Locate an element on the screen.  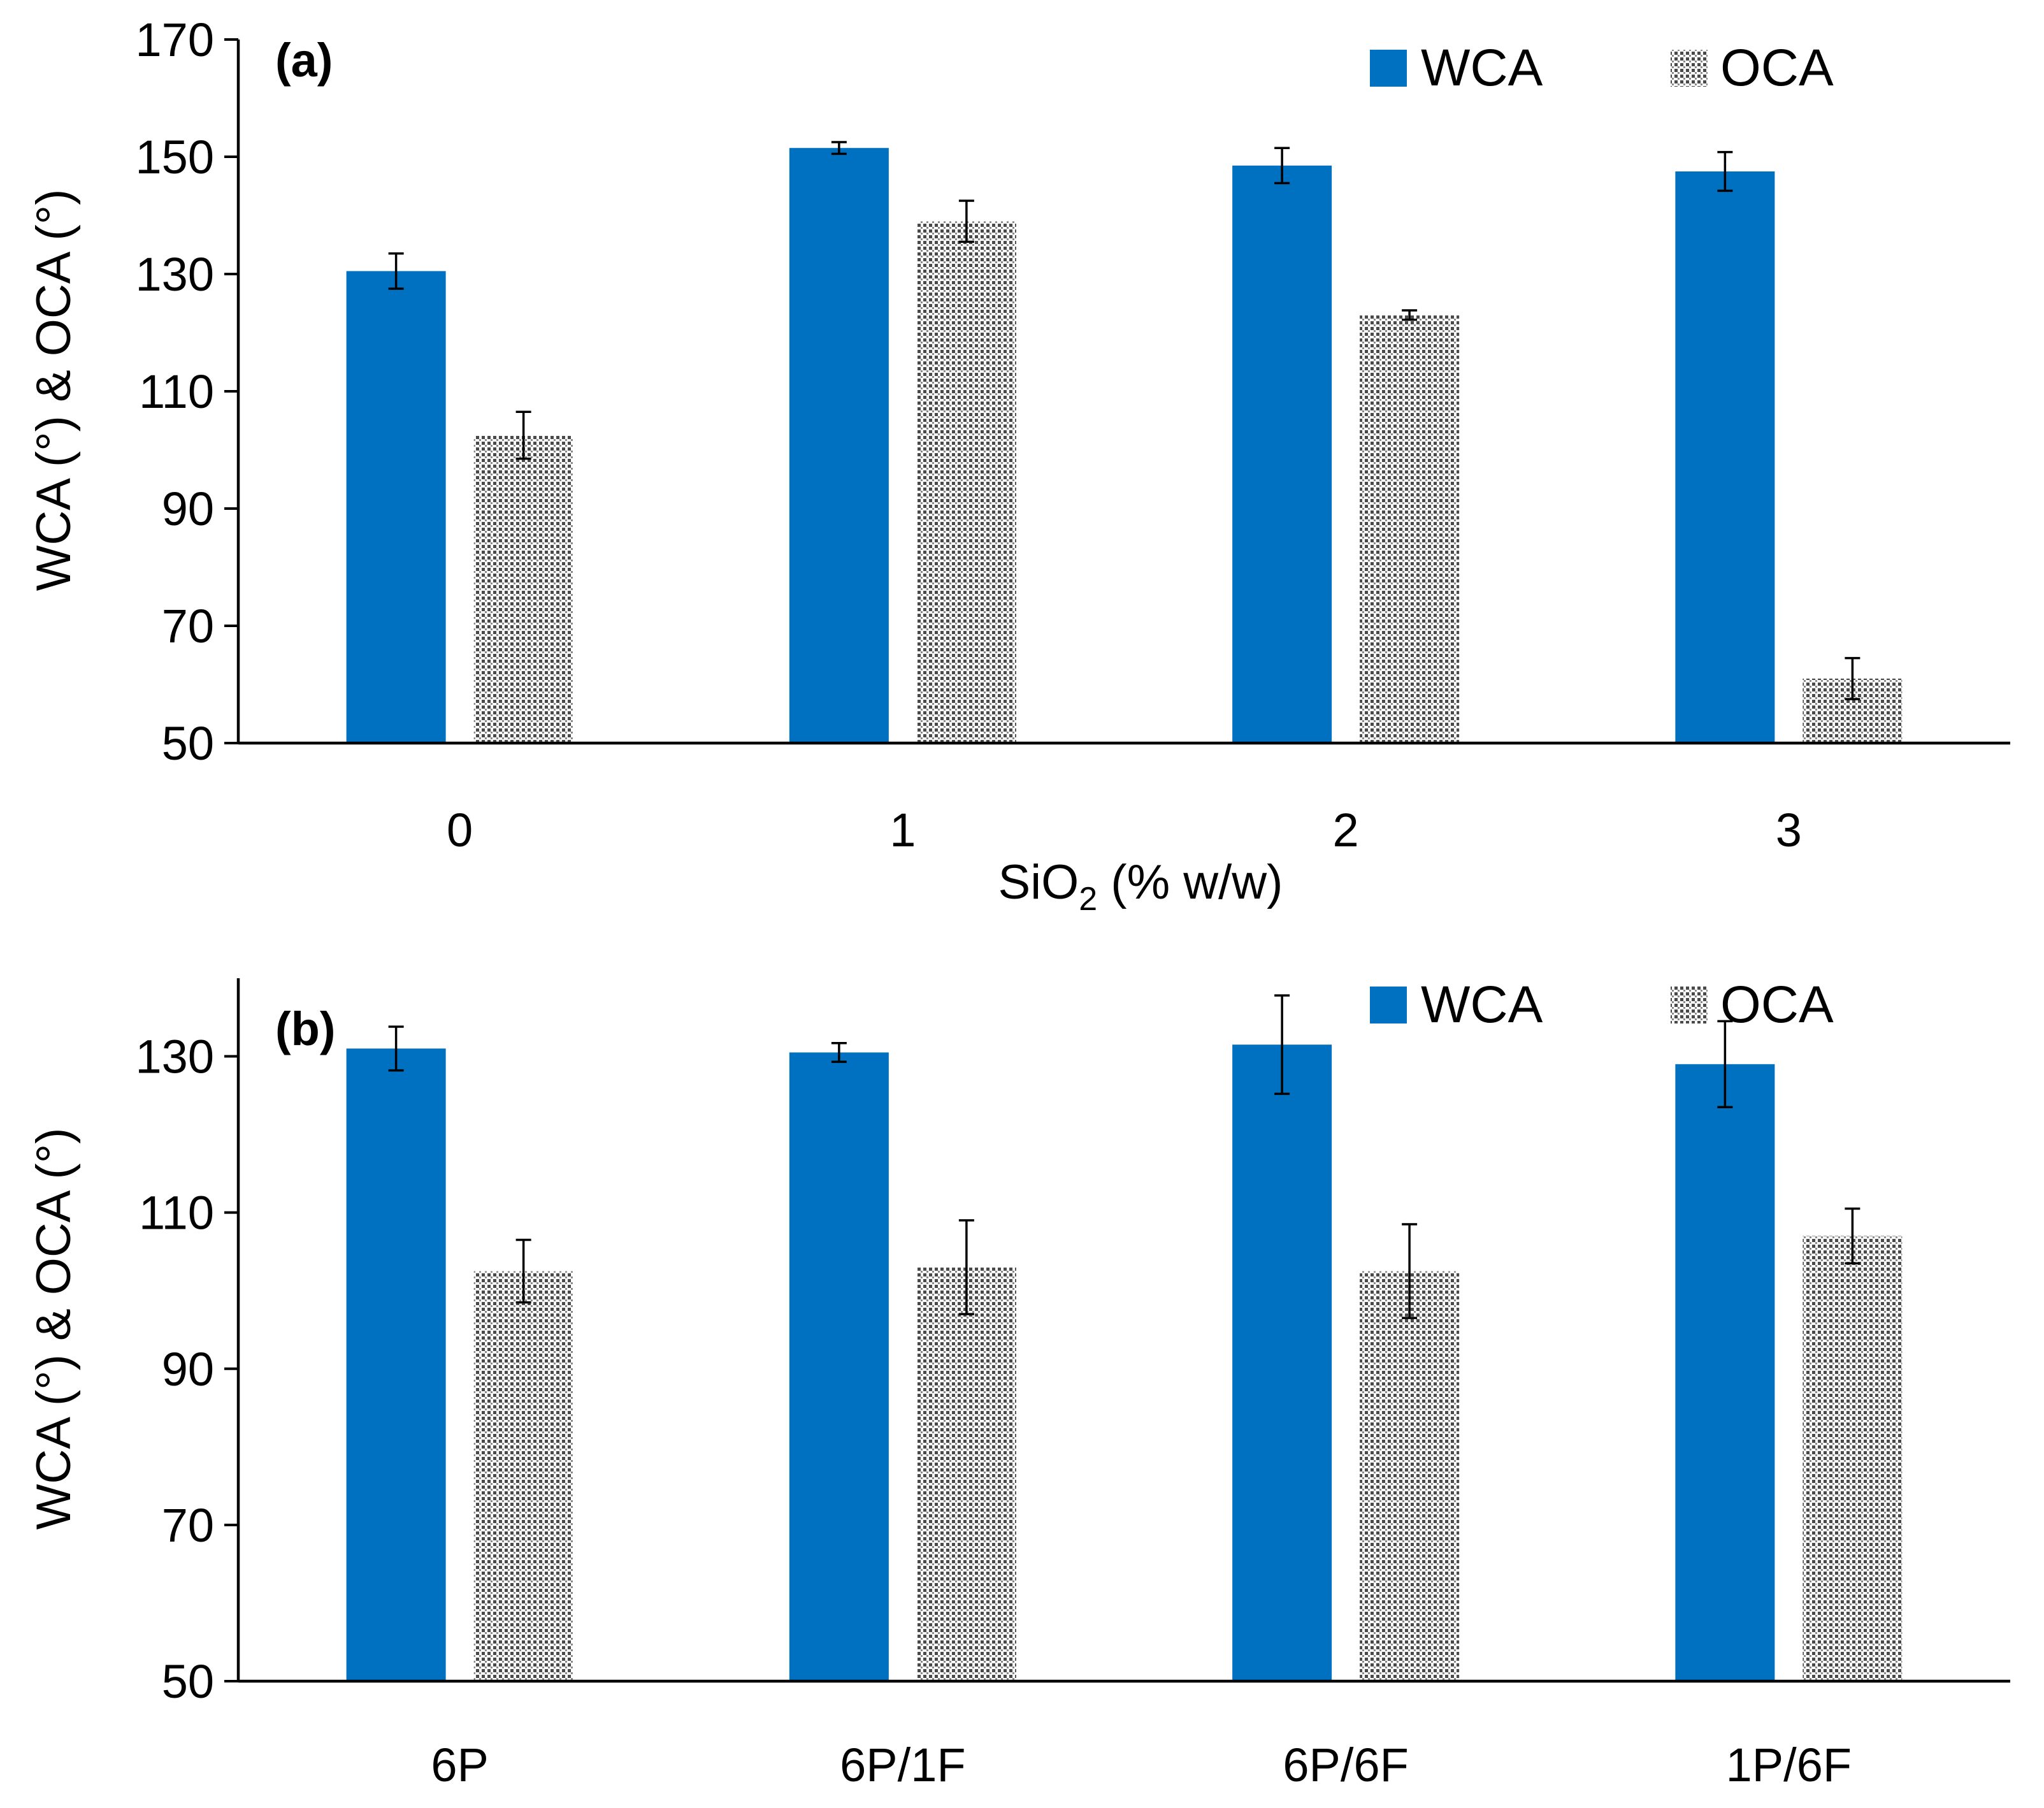
chart-a-y-tick-label: 90 is located at coordinates (188, 508).